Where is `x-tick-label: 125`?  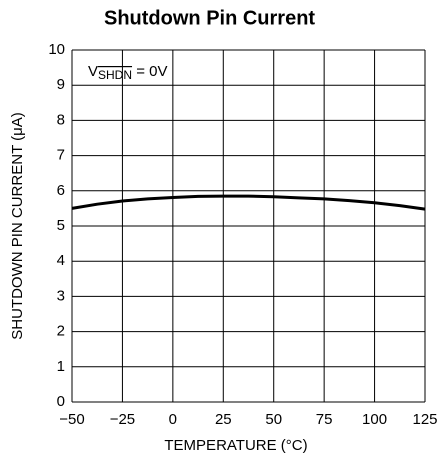
x-tick-label: 125 is located at coordinates (424, 419).